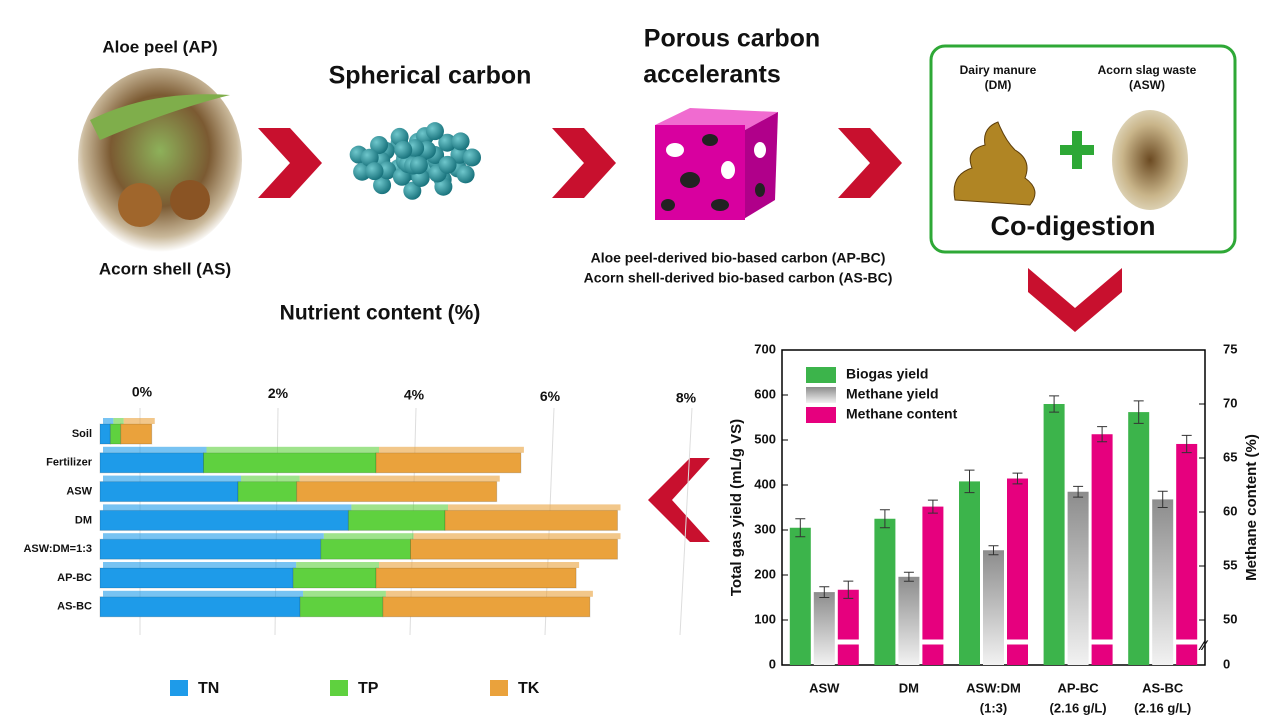 The width and height of the screenshot is (1268, 720). Describe the element at coordinates (765, 618) in the screenshot. I see `y-tick-label: 100` at that location.